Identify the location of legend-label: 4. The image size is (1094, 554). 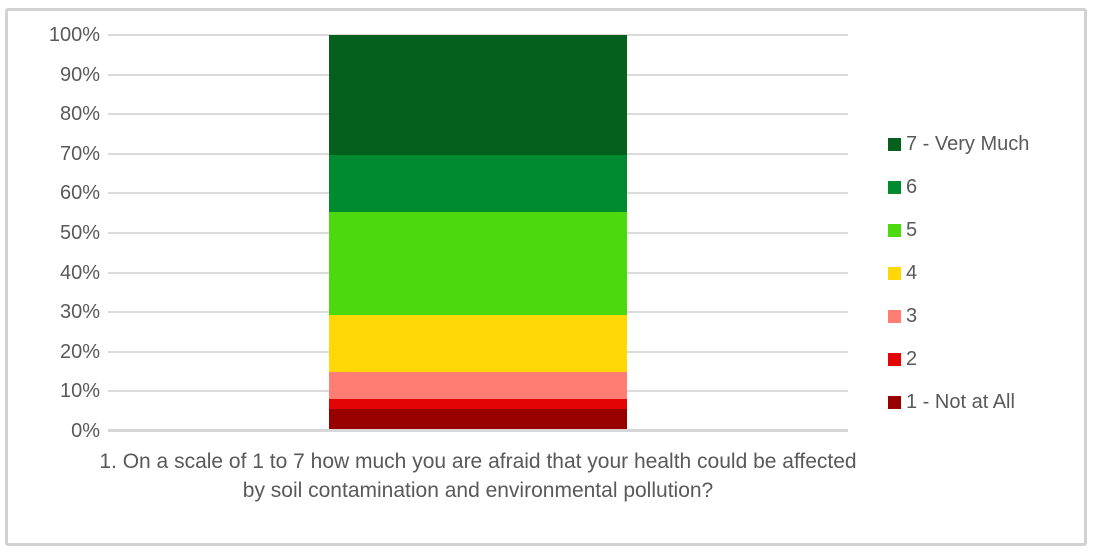
(912, 273).